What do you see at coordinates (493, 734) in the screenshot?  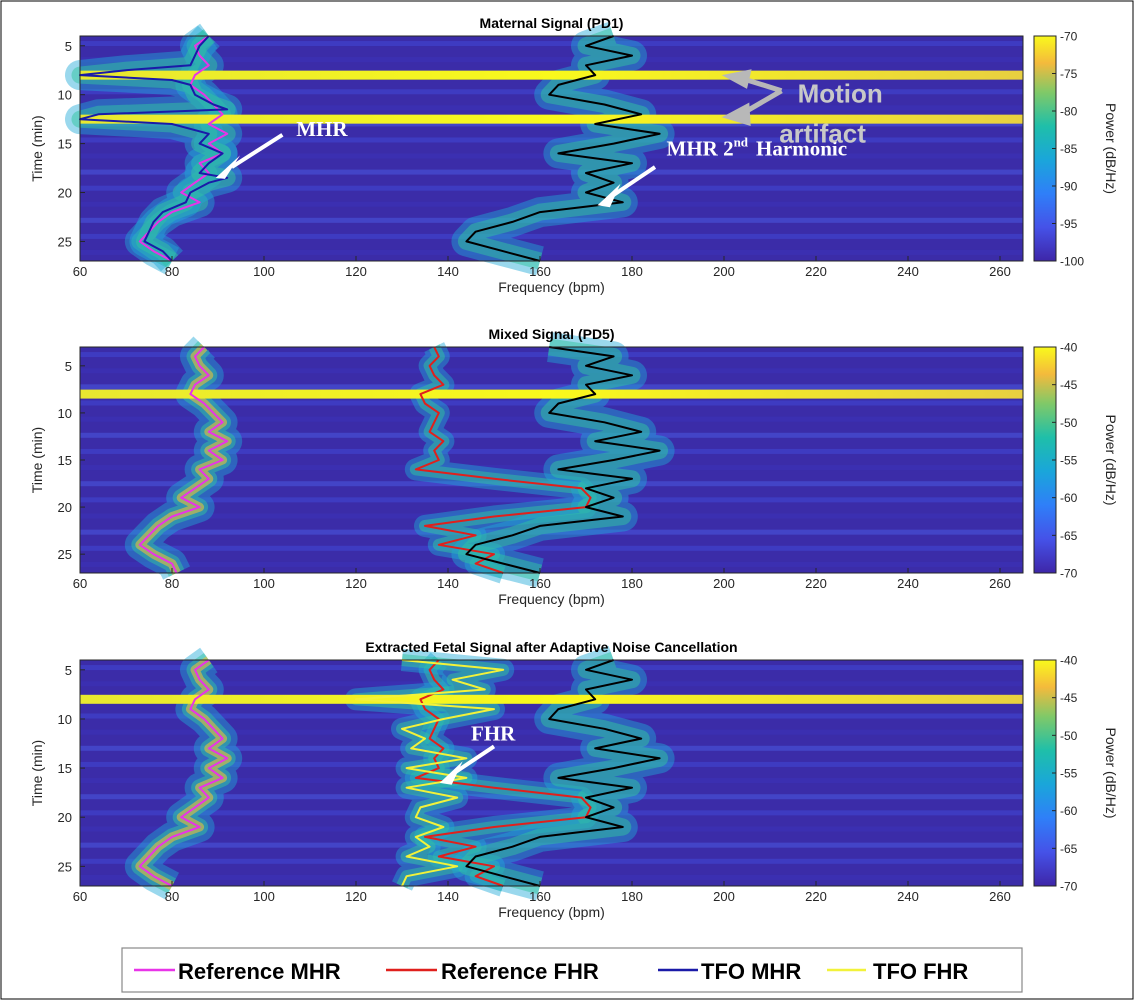 I see `annotation-fhr: FHR` at bounding box center [493, 734].